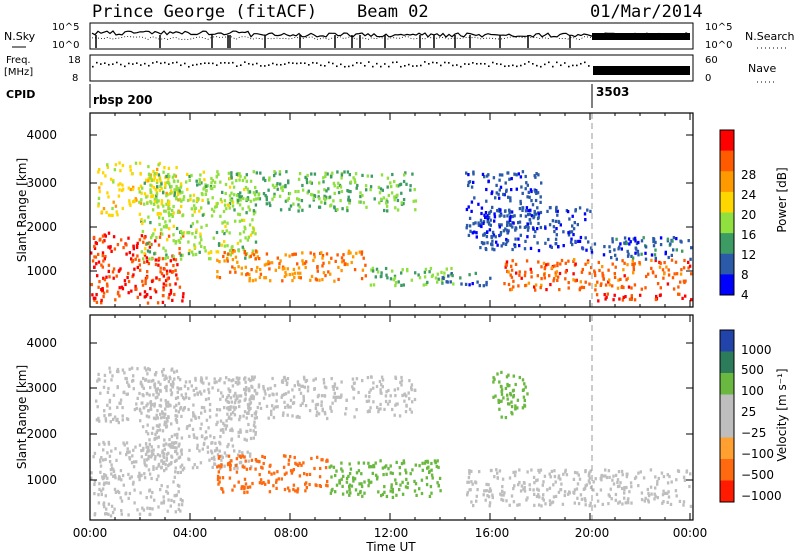 This screenshot has height=554, width=800. I want to click on velocity-region, so click(272, 474).